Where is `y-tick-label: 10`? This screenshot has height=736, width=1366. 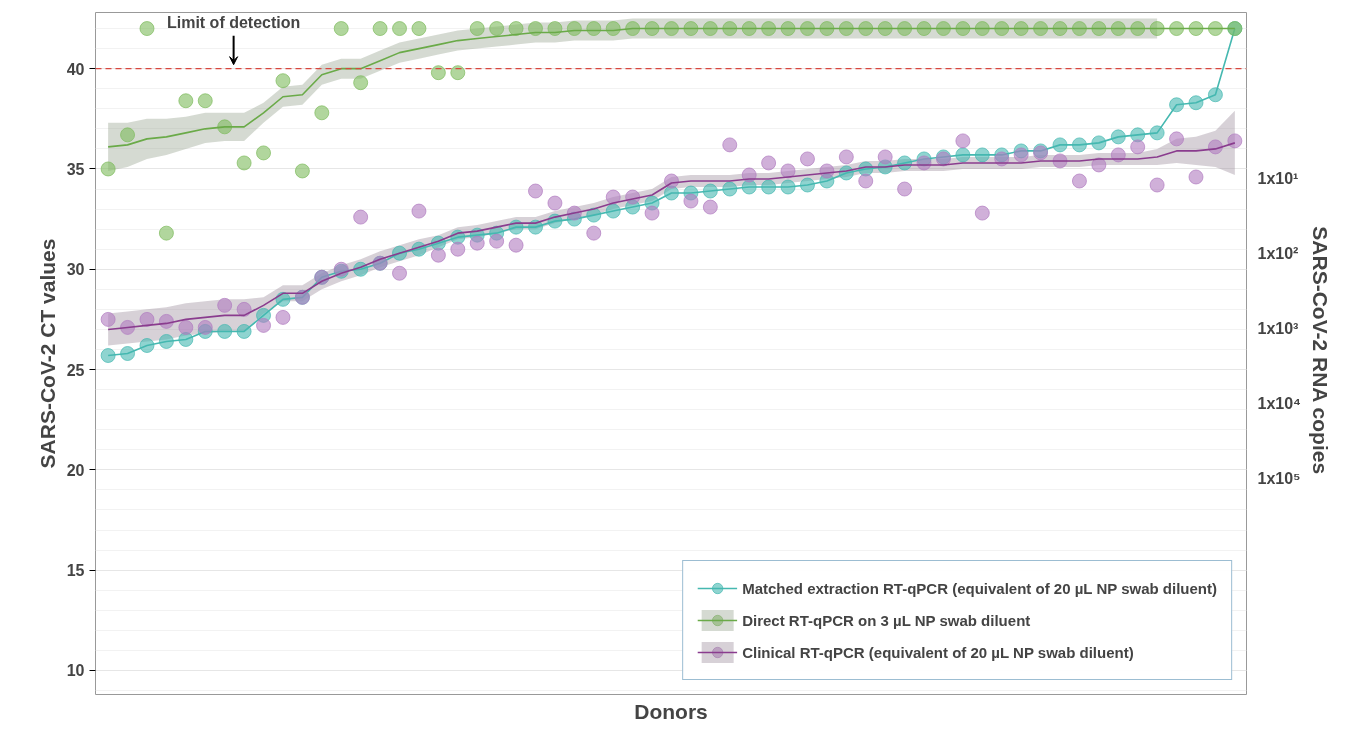 y-tick-label: 10 is located at coordinates (75, 671).